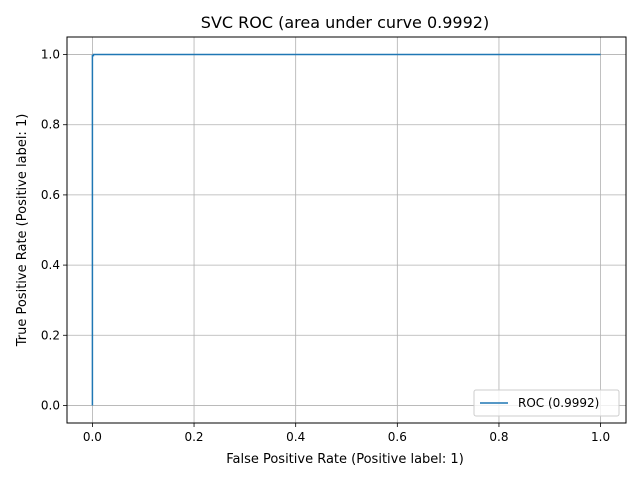  What do you see at coordinates (345, 459) in the screenshot?
I see `x-axis-label: False Positive Rate (Positive label: 1)` at bounding box center [345, 459].